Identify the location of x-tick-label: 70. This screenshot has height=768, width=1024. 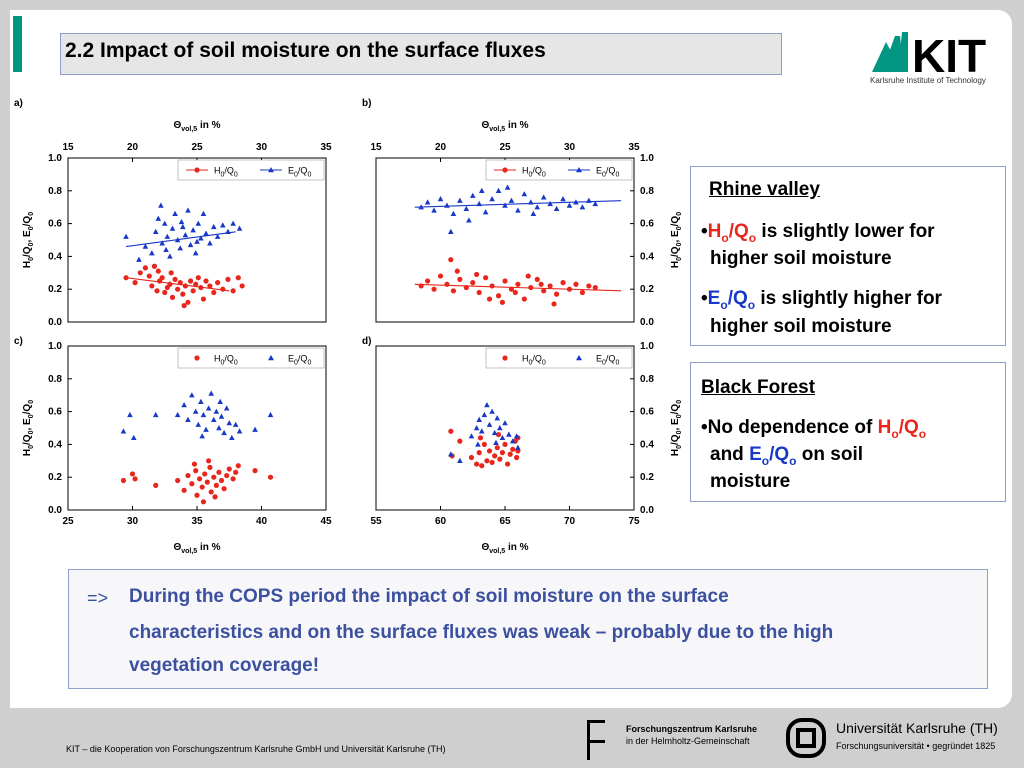
(570, 521).